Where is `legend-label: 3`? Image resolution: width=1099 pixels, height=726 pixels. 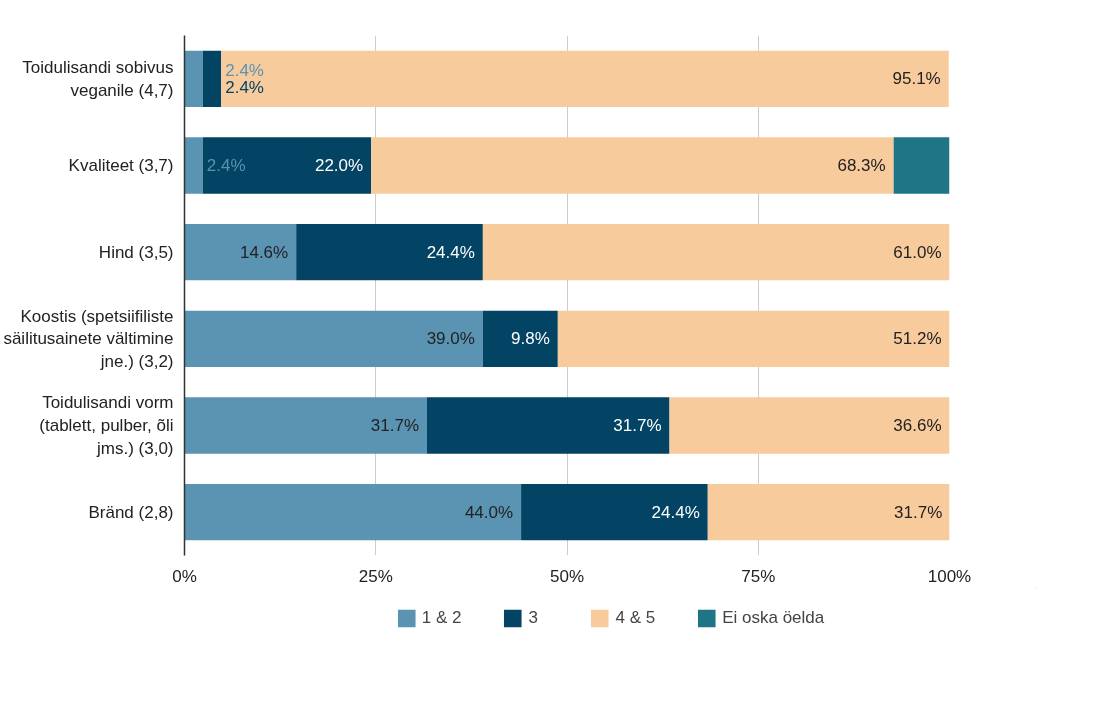
legend-label: 3 is located at coordinates (533, 618).